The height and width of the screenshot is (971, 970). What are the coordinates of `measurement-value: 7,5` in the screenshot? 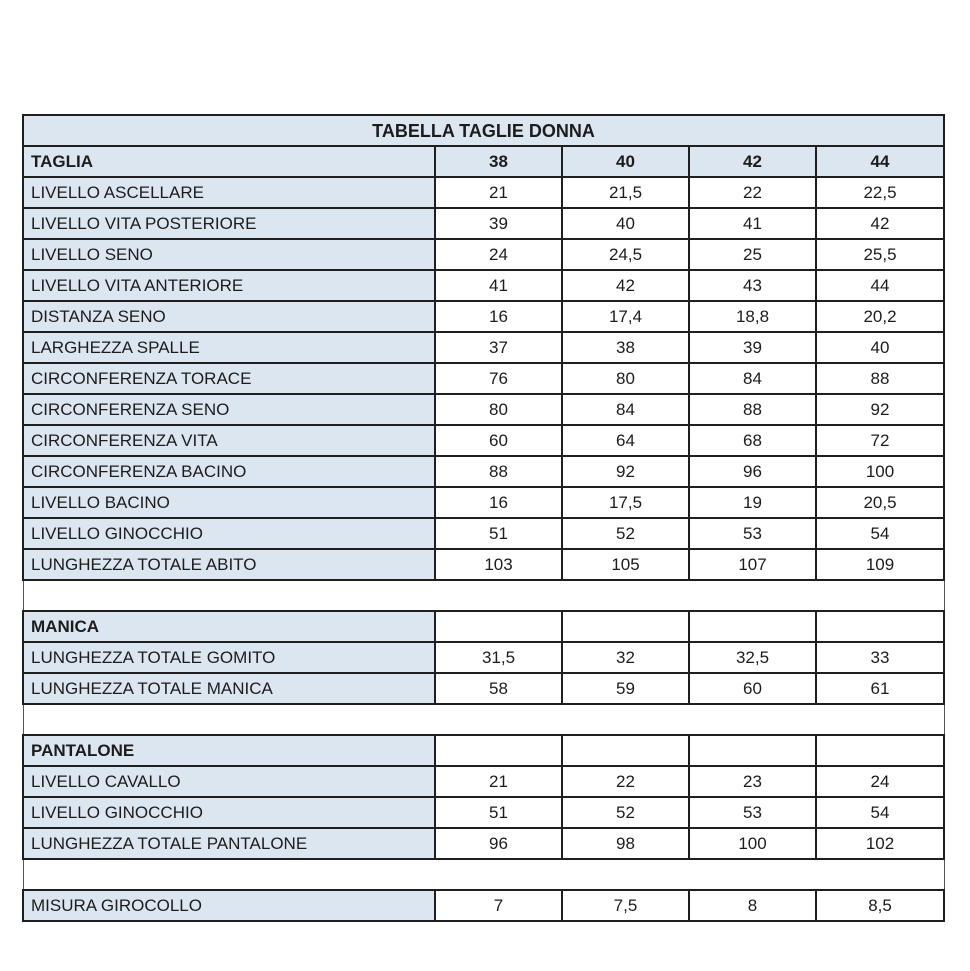 It's located at (625, 905).